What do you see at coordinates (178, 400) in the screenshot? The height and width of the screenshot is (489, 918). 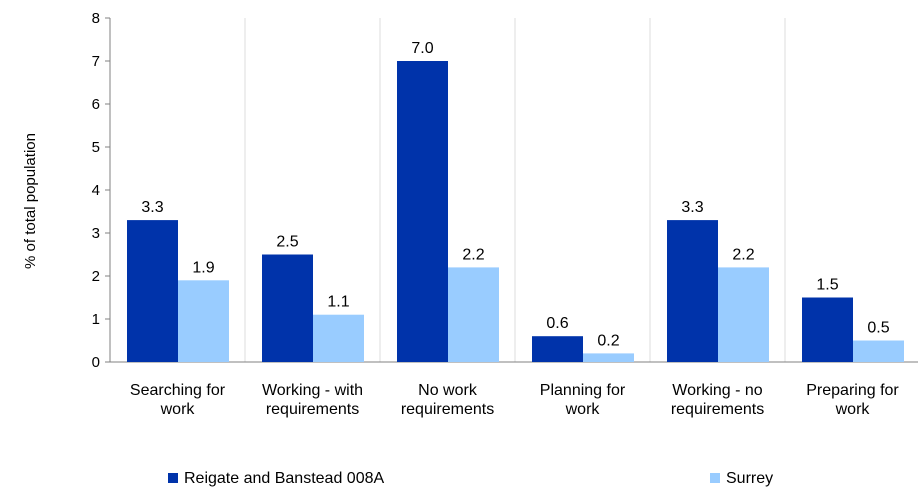 I see `category-label: Searching for work` at bounding box center [178, 400].